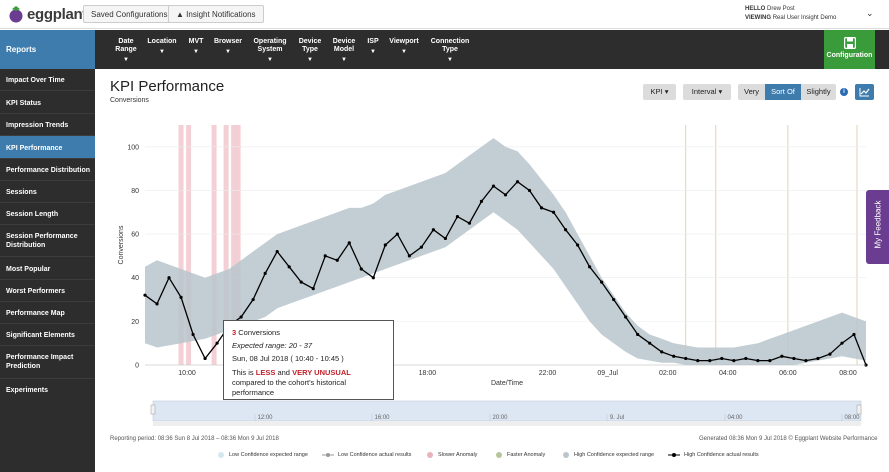 The width and height of the screenshot is (889, 472). I want to click on chevron-down-icon: ⌄, so click(870, 13).